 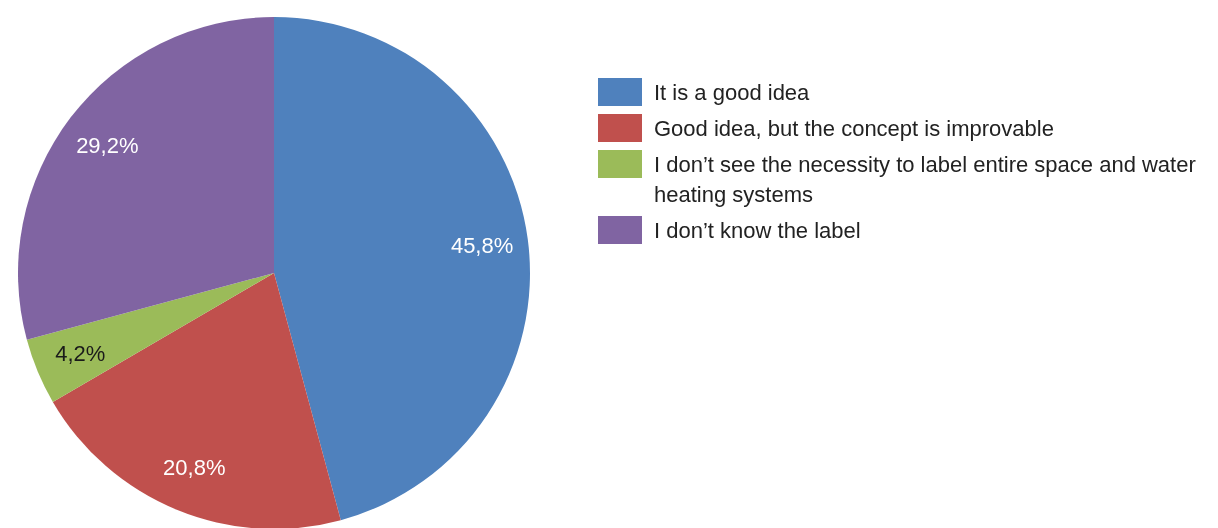 I want to click on legend-label: Good idea, but the concept is improvable, so click(x=854, y=129).